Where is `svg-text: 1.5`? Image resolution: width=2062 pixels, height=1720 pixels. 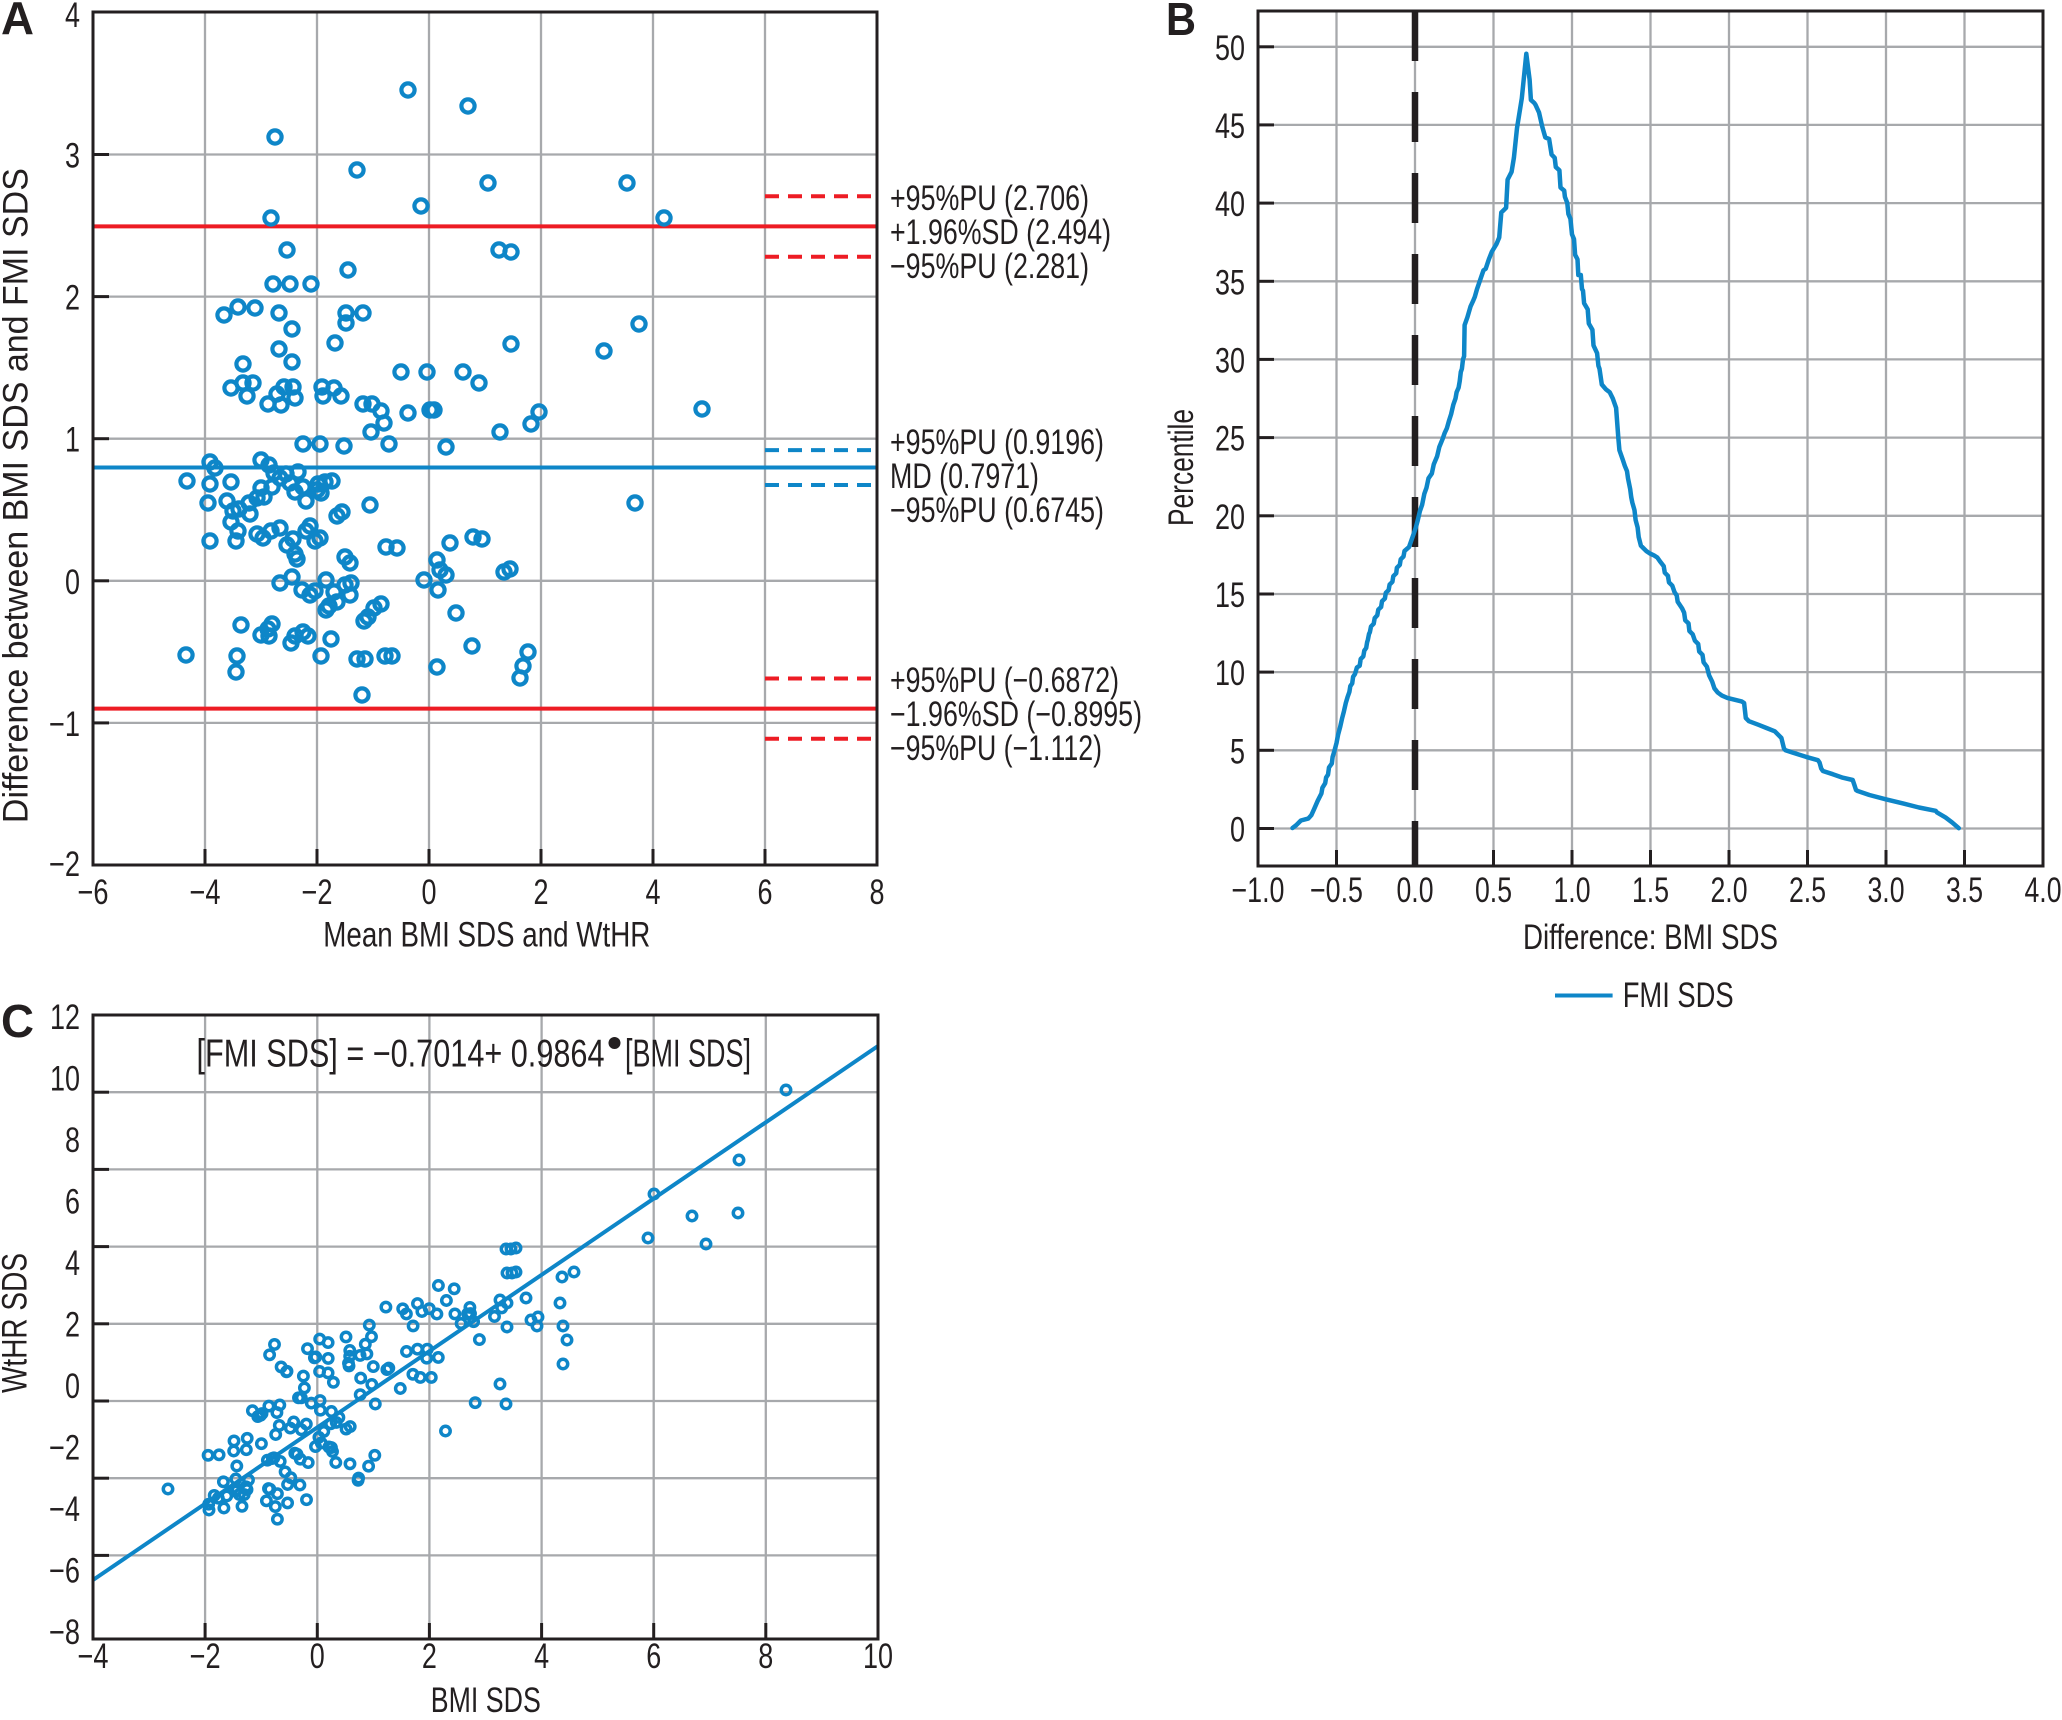
svg-text: 1.5 is located at coordinates (1650, 890).